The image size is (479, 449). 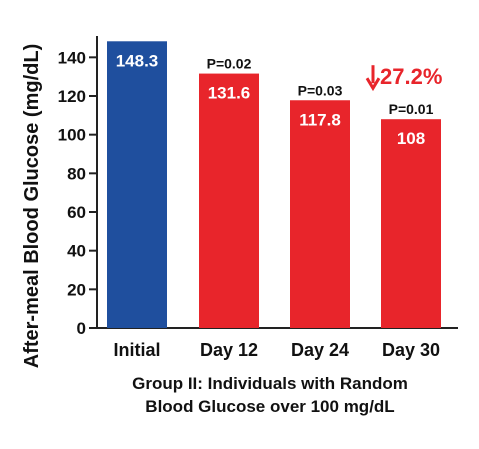 What do you see at coordinates (229, 93) in the screenshot?
I see `value-label: 131.6` at bounding box center [229, 93].